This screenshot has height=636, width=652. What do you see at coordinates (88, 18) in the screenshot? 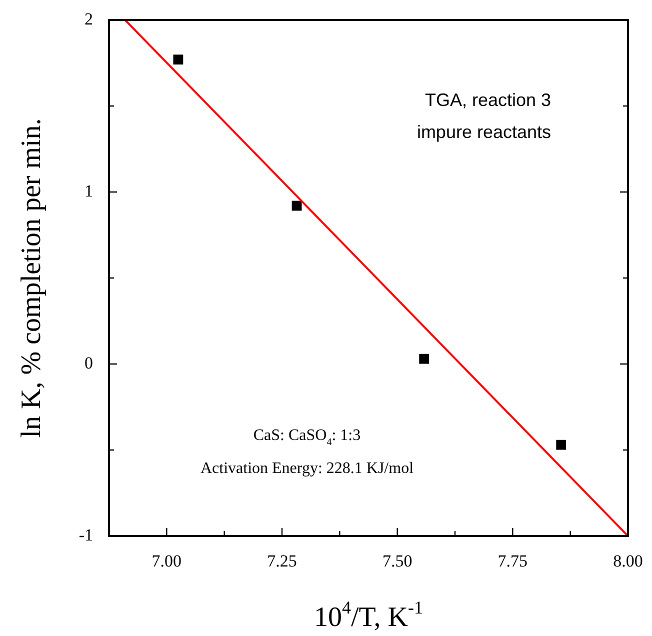
I see `y-tick-label: 2` at bounding box center [88, 18].